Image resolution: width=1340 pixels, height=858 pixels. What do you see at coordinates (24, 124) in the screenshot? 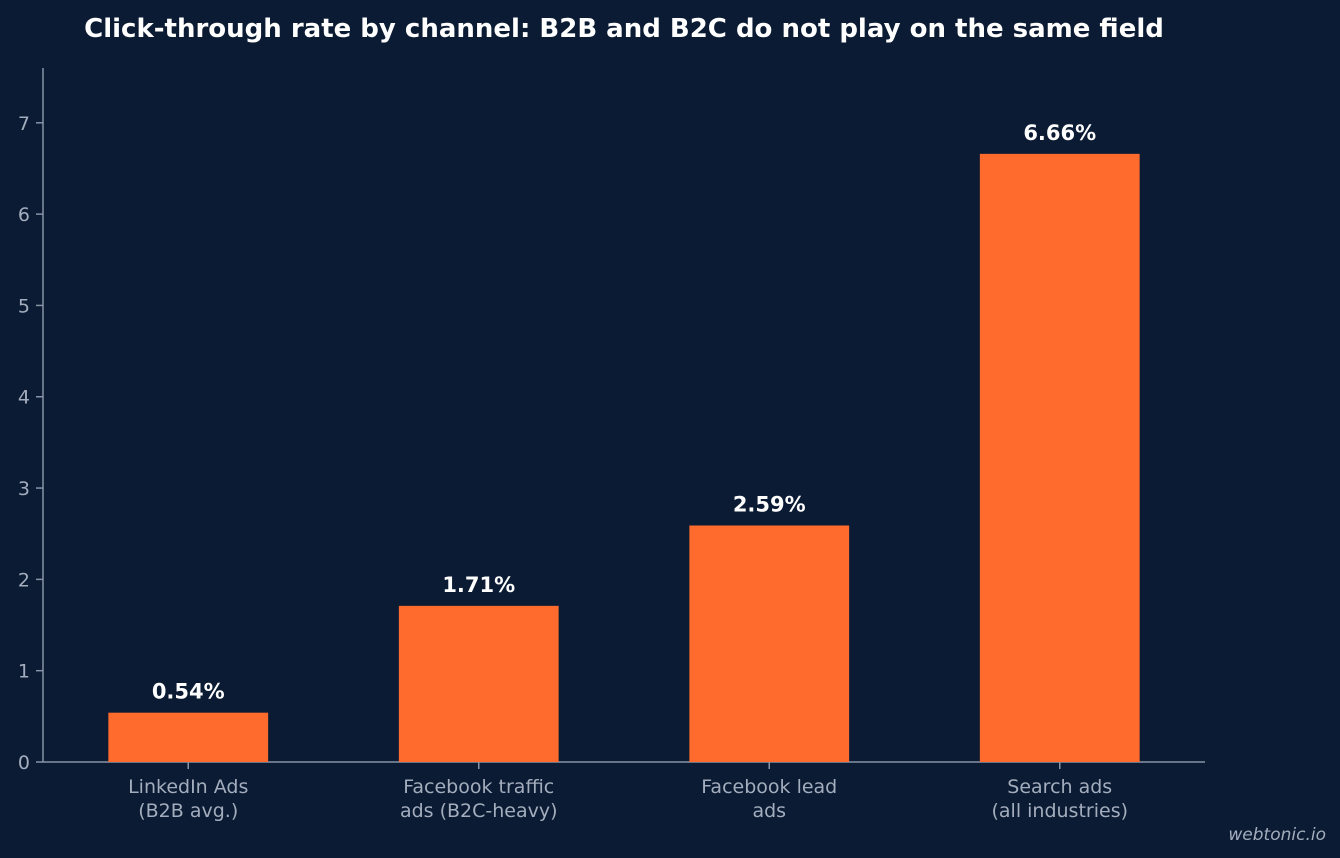
I see `y-tick-label: 7` at bounding box center [24, 124].